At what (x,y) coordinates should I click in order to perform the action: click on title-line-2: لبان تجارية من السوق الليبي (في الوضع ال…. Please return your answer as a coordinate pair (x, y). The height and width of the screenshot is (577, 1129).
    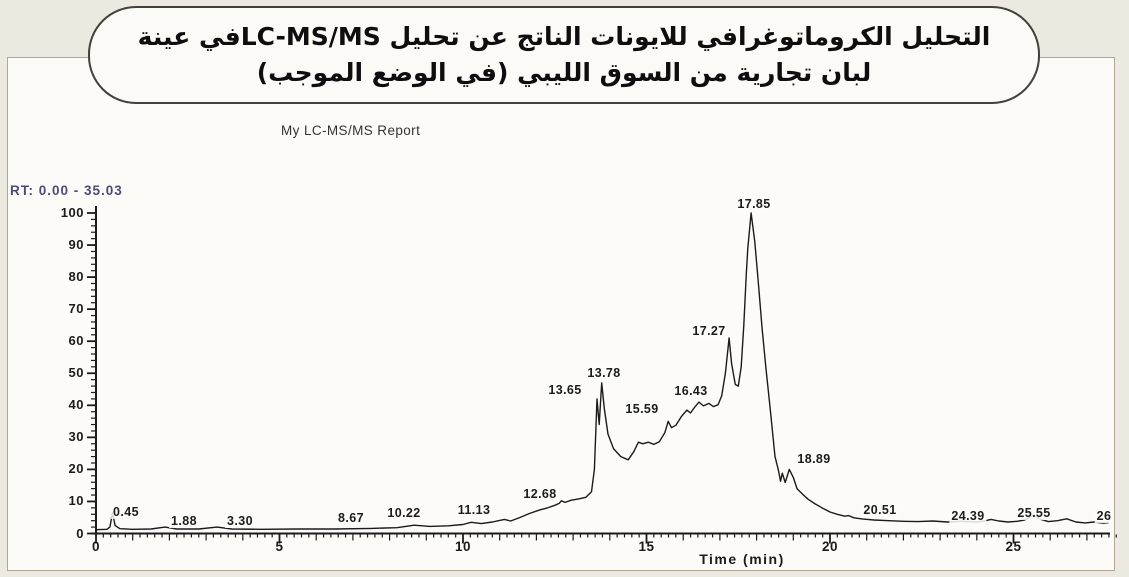
    Looking at the image, I should click on (564, 72).